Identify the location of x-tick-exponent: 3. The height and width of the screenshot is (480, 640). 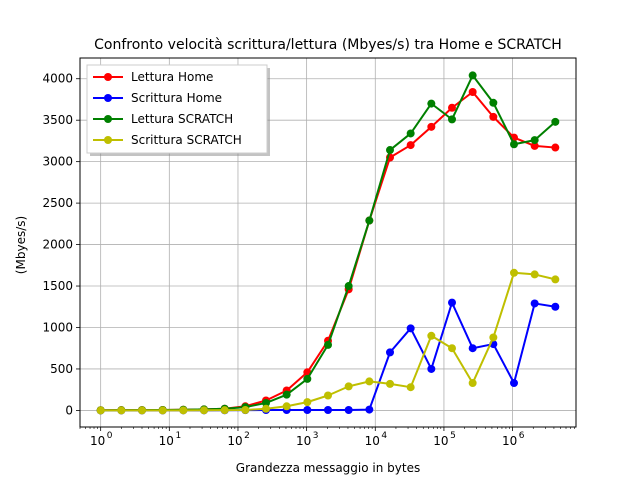
(316, 436).